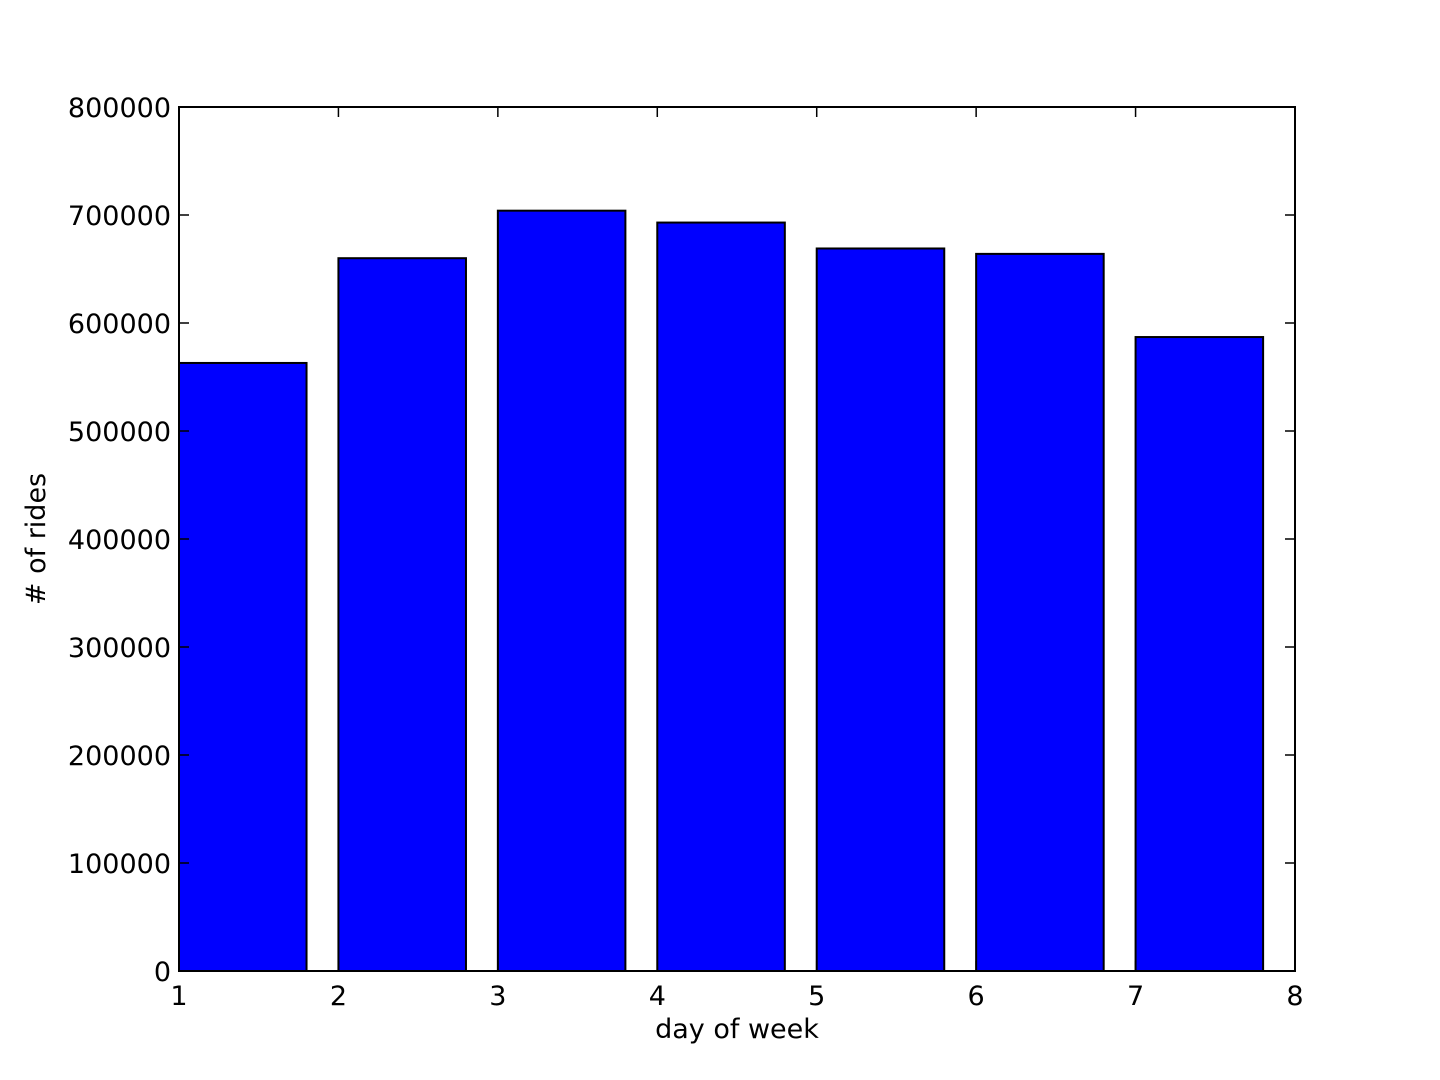 This screenshot has height=1080, width=1440. I want to click on y-tick-label: 400000, so click(119, 540).